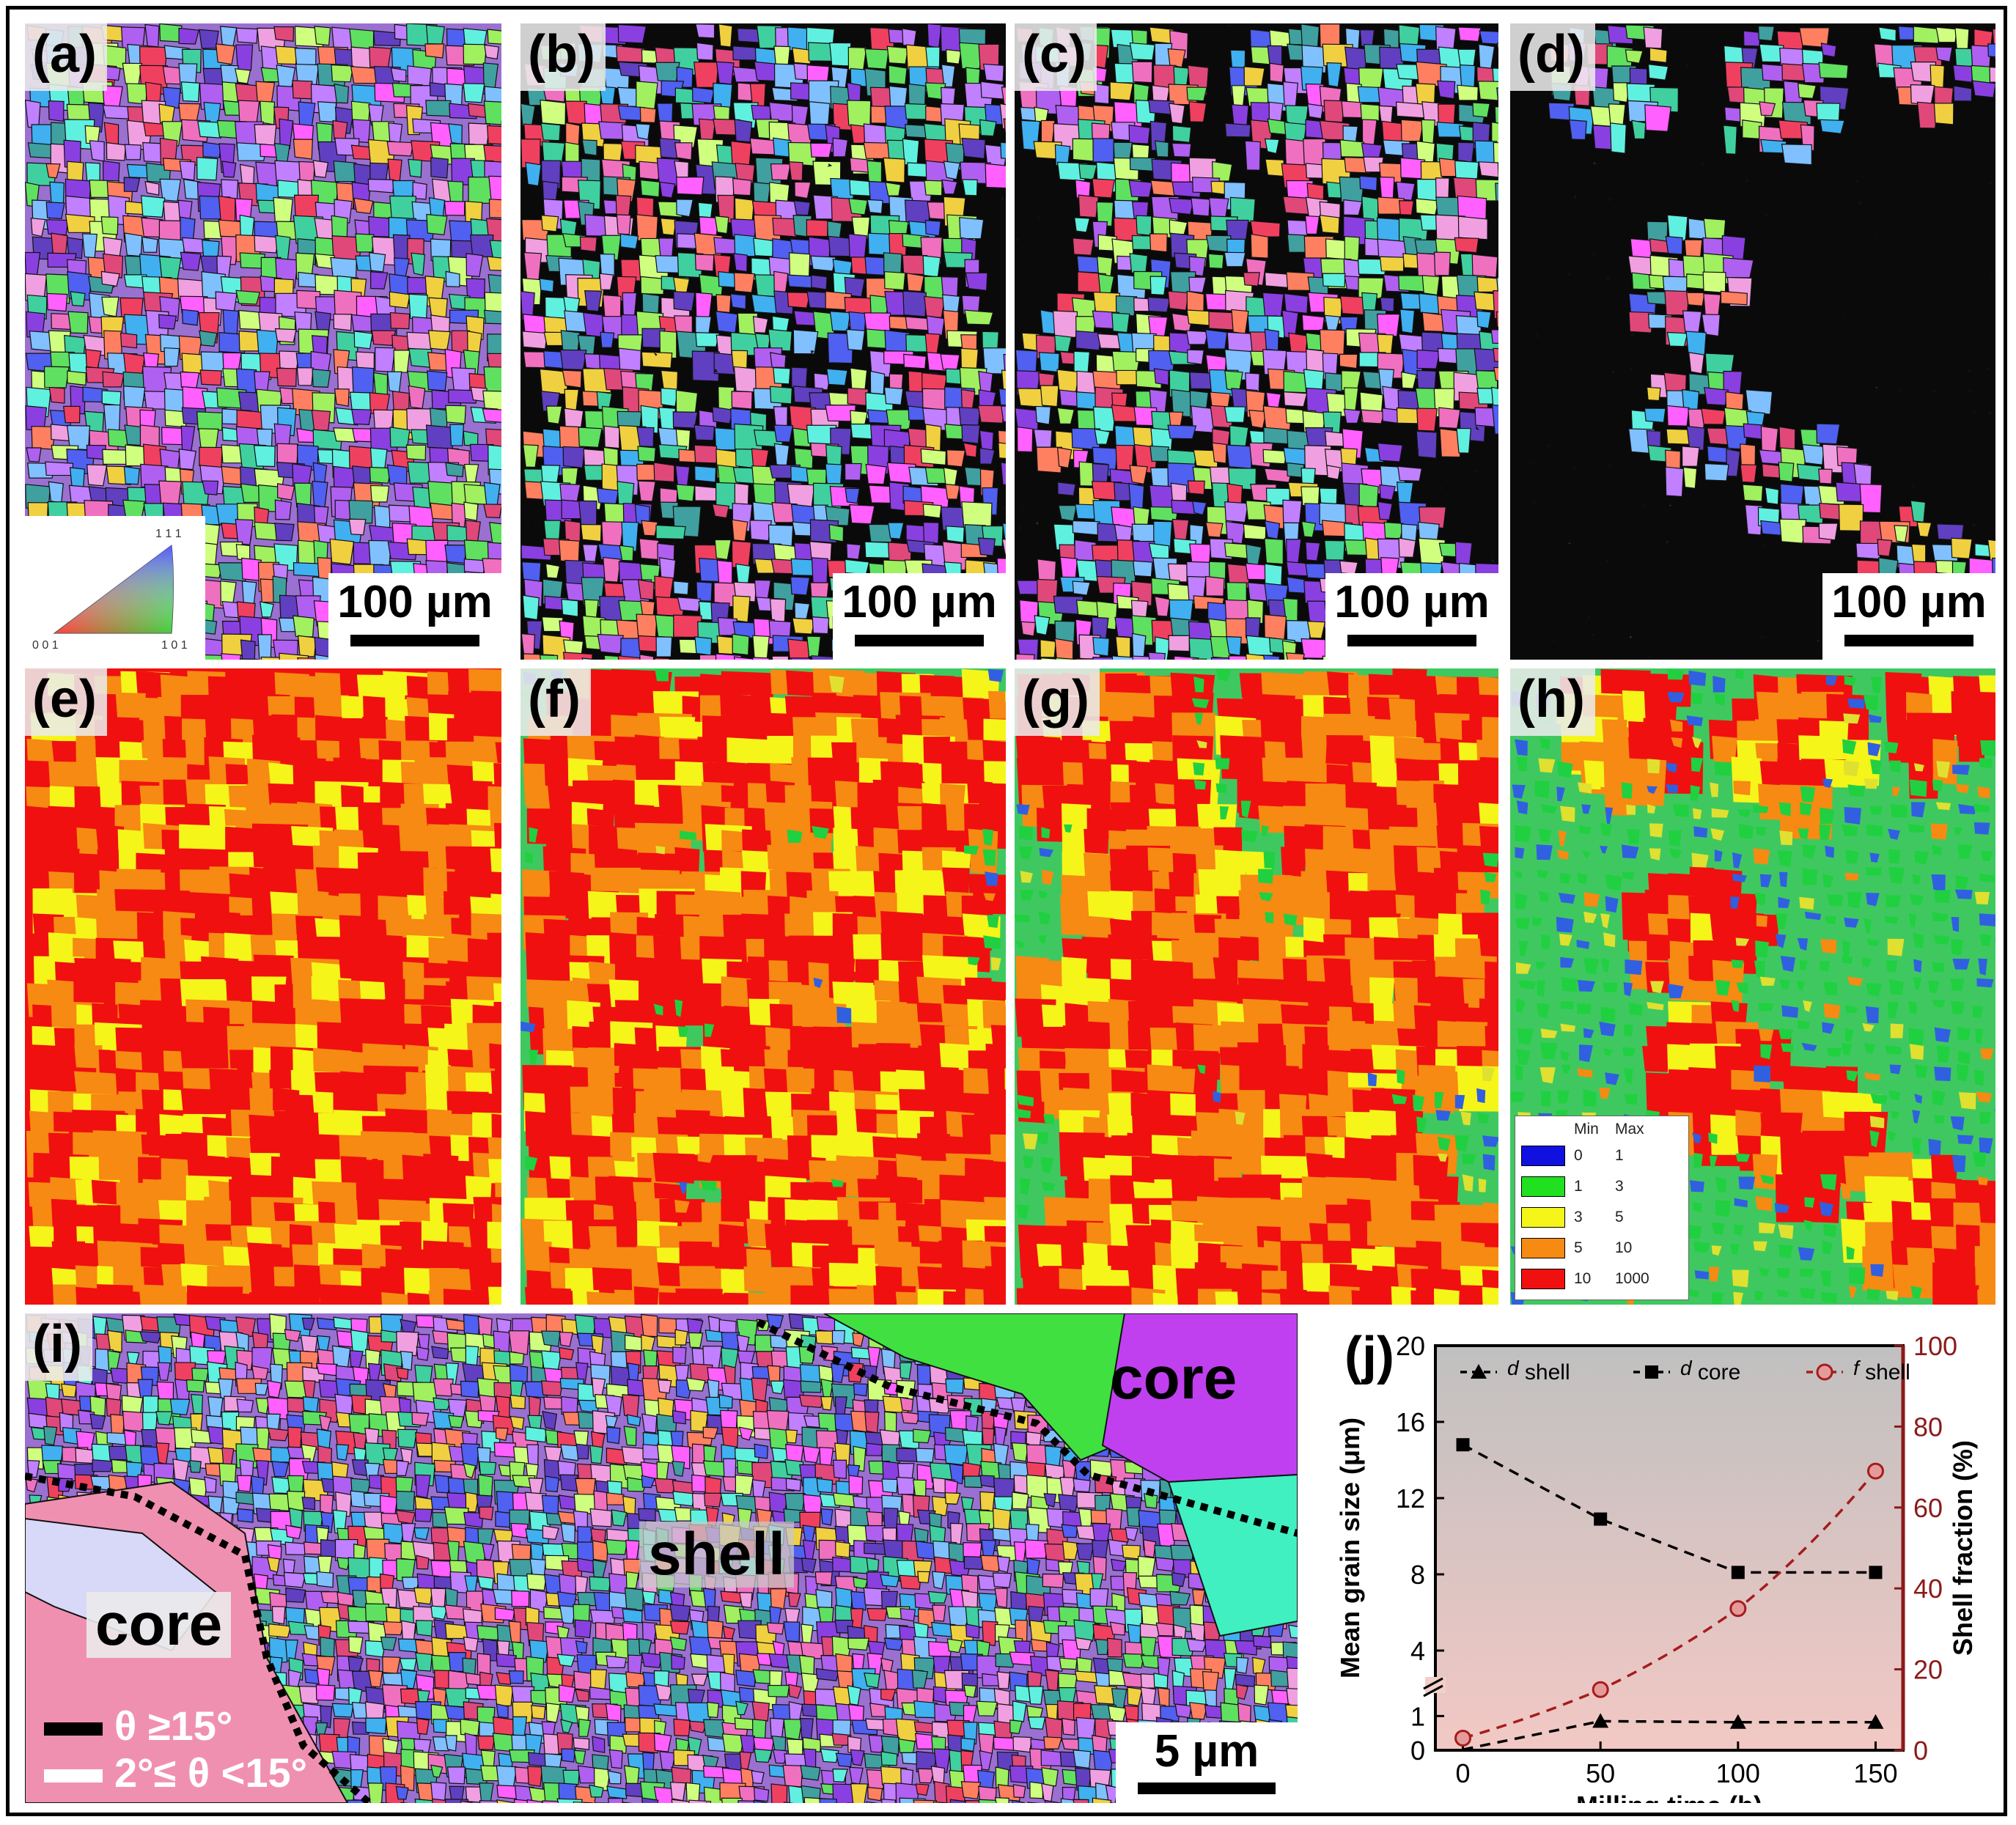 Image resolution: width=2016 pixels, height=1825 pixels. I want to click on scale-bar: 100 µm, so click(1411, 616).